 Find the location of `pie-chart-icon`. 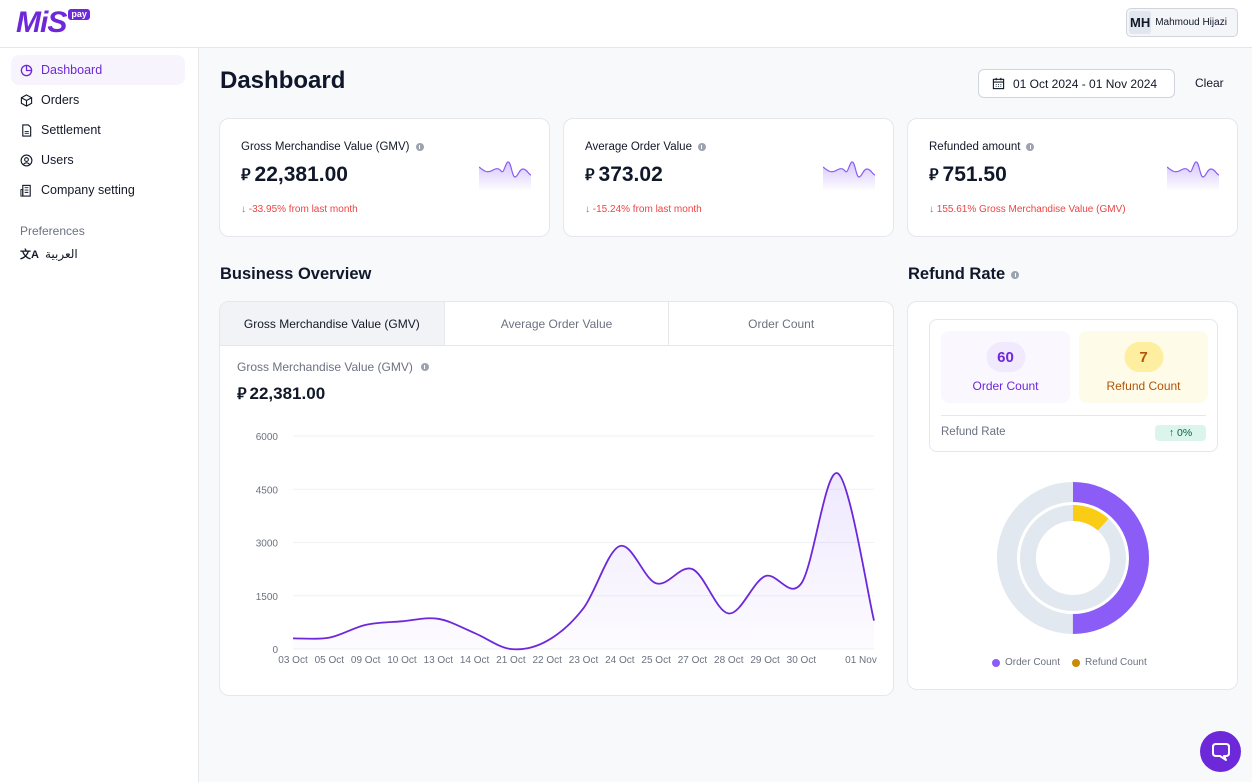

pie-chart-icon is located at coordinates (26, 70).